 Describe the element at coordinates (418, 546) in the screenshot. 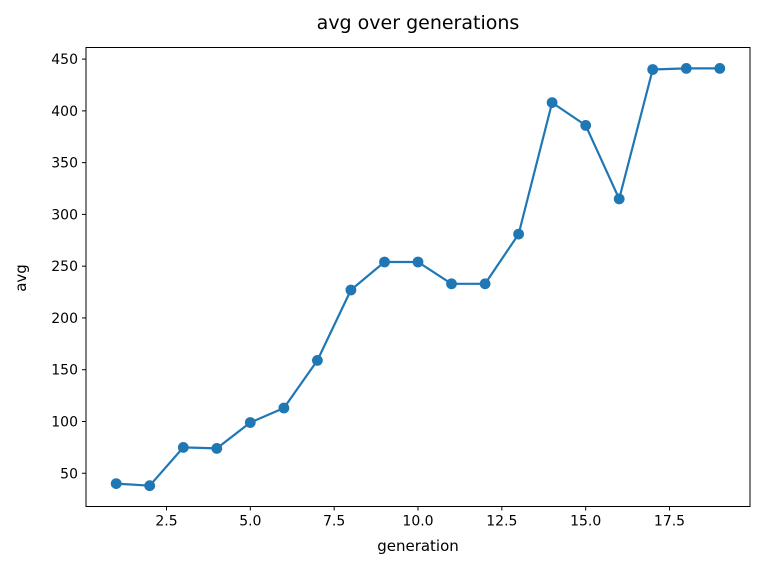

I see `x-axis-label: generation` at that location.